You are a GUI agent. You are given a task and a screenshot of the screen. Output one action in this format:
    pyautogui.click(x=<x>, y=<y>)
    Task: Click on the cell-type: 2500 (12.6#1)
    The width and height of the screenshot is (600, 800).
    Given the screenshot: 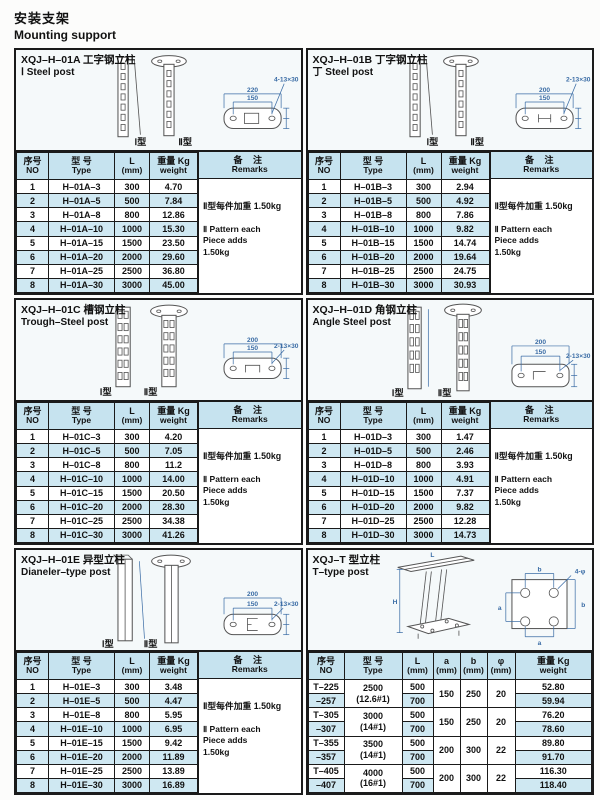 What is the action you would take?
    pyautogui.click(x=373, y=693)
    